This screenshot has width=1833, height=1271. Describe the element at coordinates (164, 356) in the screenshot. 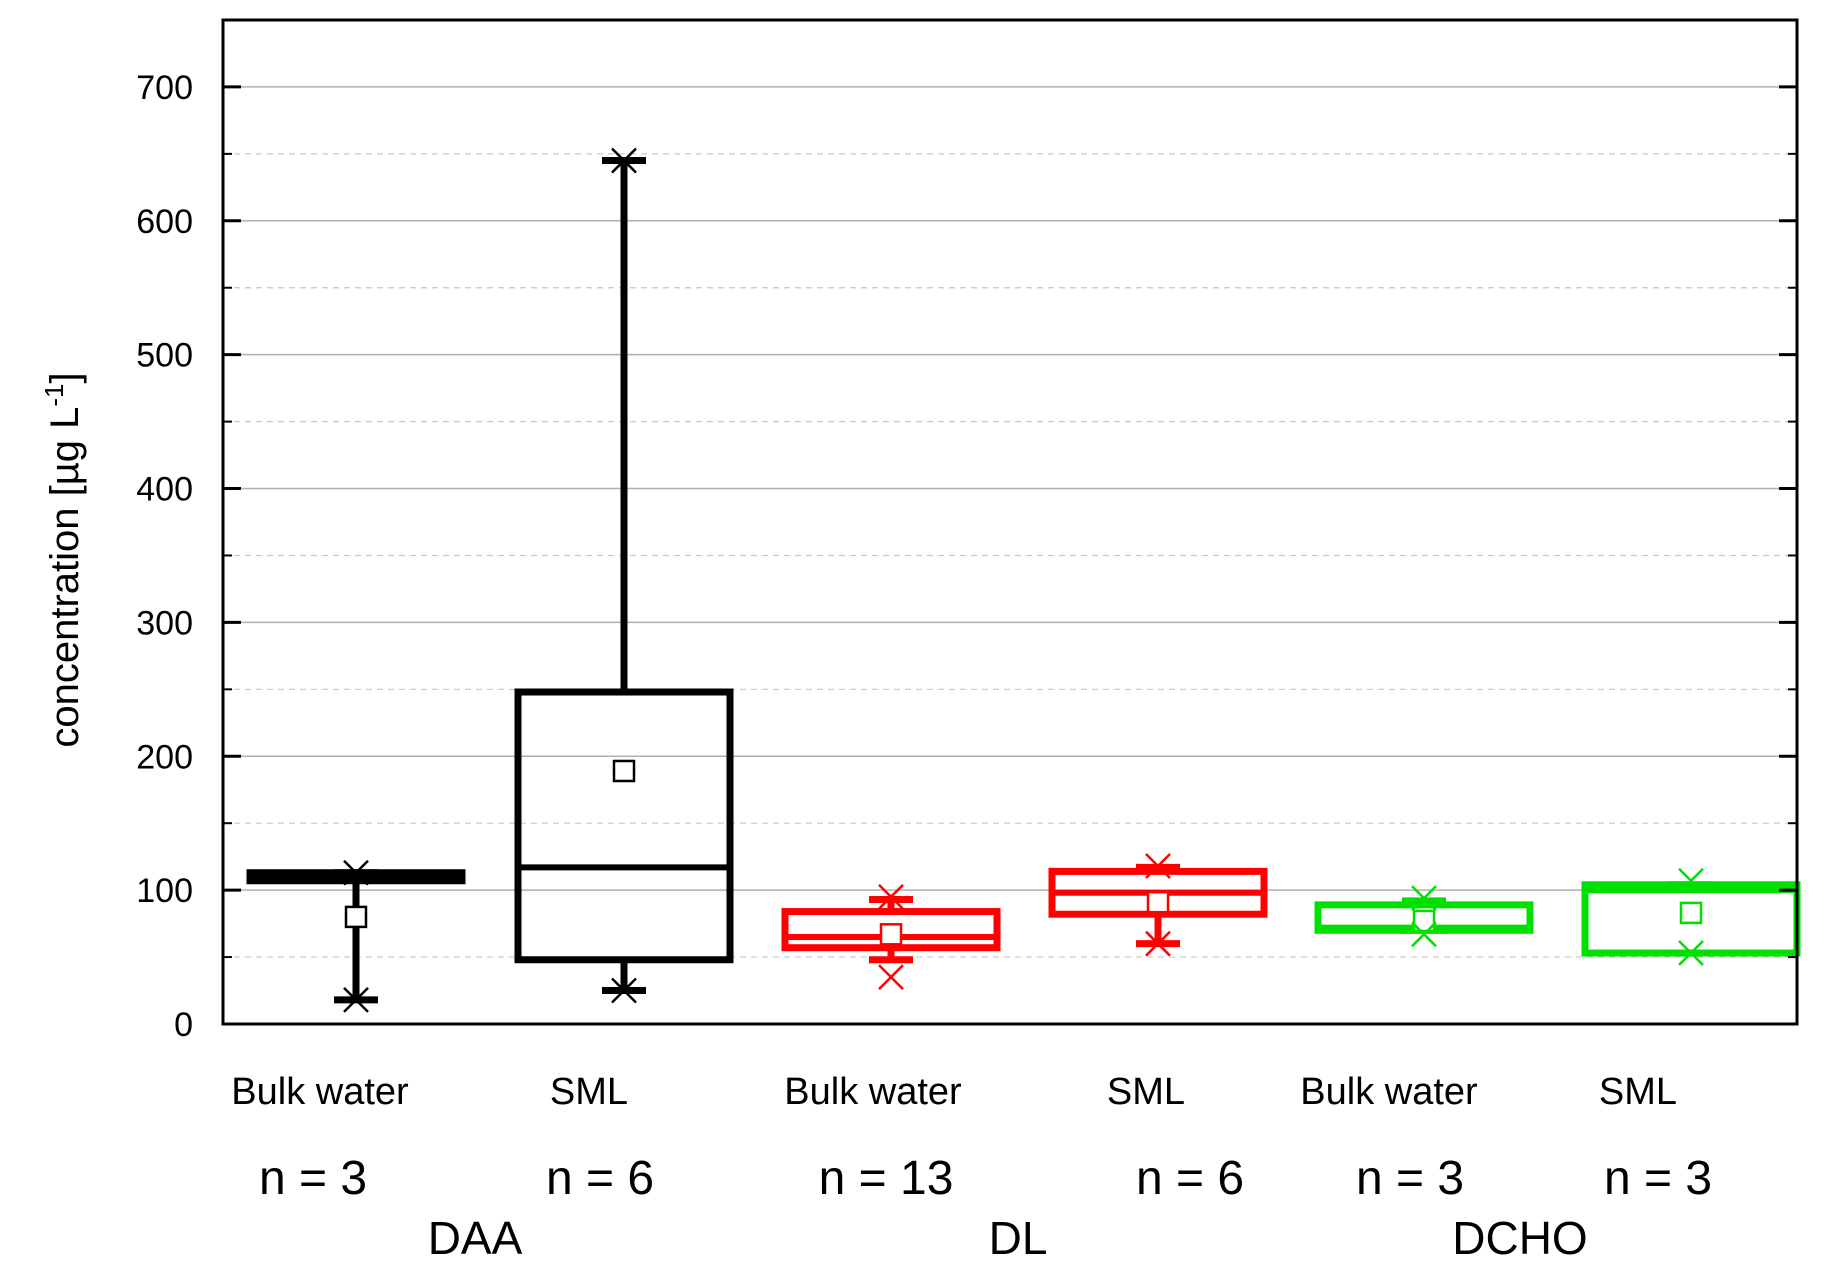

I see `y-tick-label: 500` at that location.